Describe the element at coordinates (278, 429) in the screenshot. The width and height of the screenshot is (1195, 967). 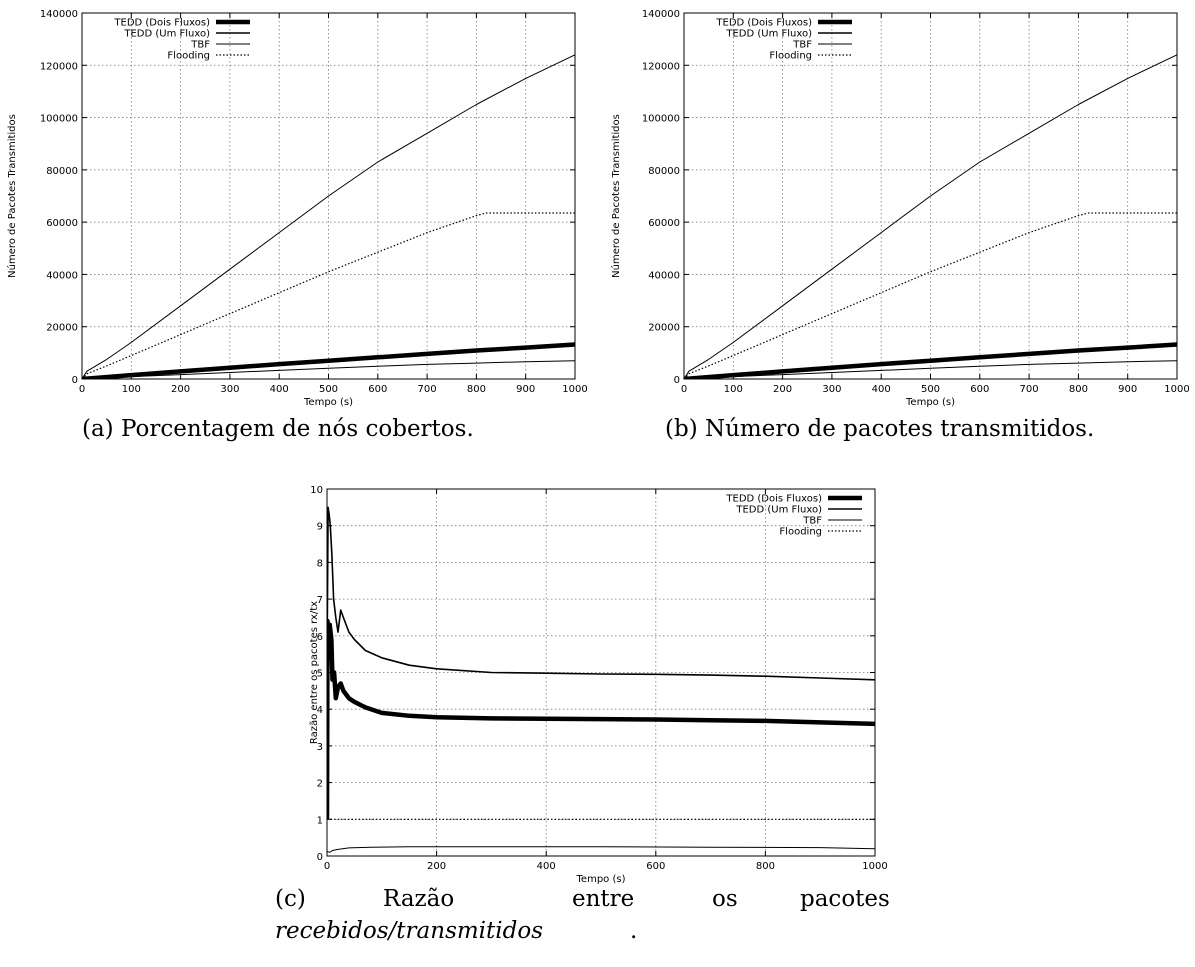
I see `caption-a: (a) Porcentagem de nós cobertos.` at that location.